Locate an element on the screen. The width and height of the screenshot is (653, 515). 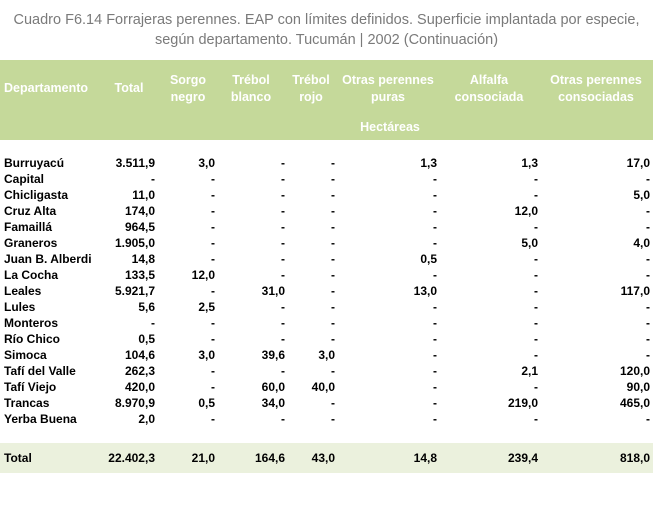
header-otras-perennes-puras: Otras perennes puras is located at coordinates (388, 89).